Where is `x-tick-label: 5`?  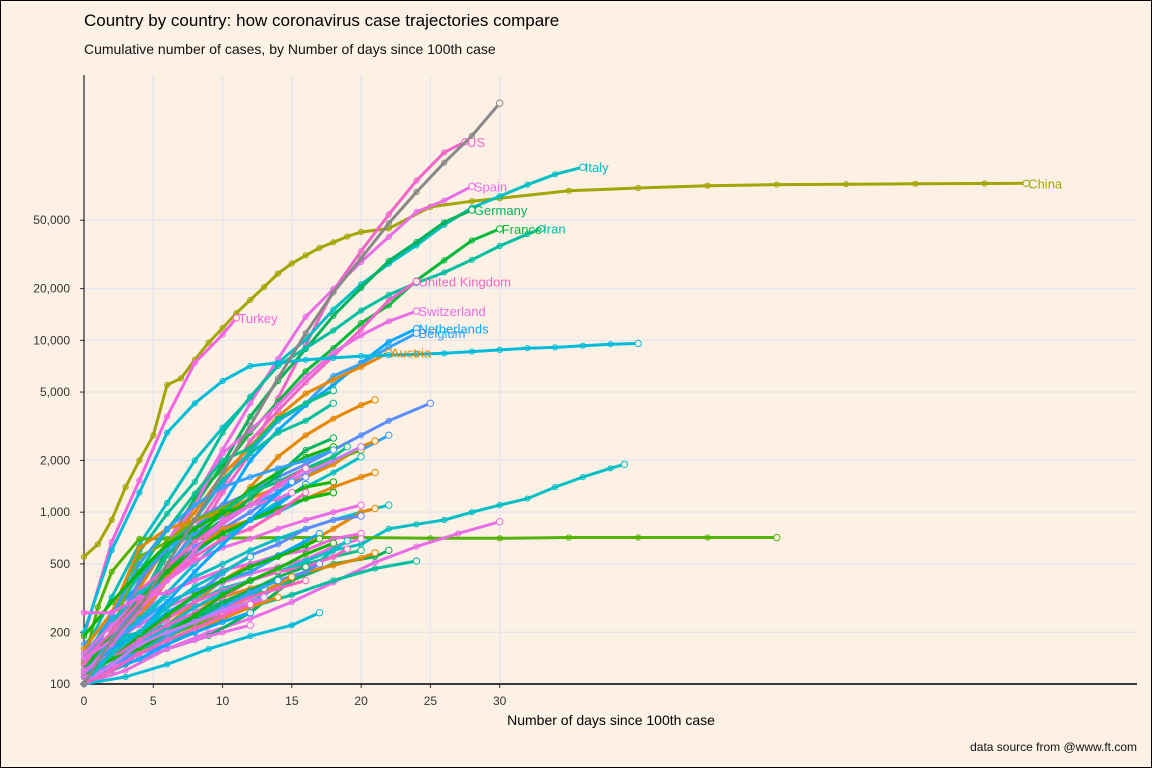 x-tick-label: 5 is located at coordinates (153, 701).